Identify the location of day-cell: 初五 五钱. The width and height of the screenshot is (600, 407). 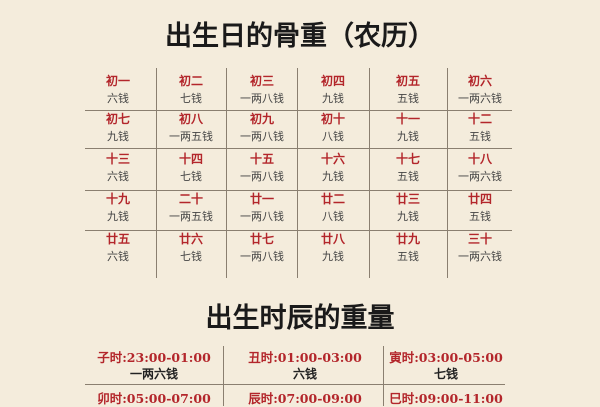
(408, 90).